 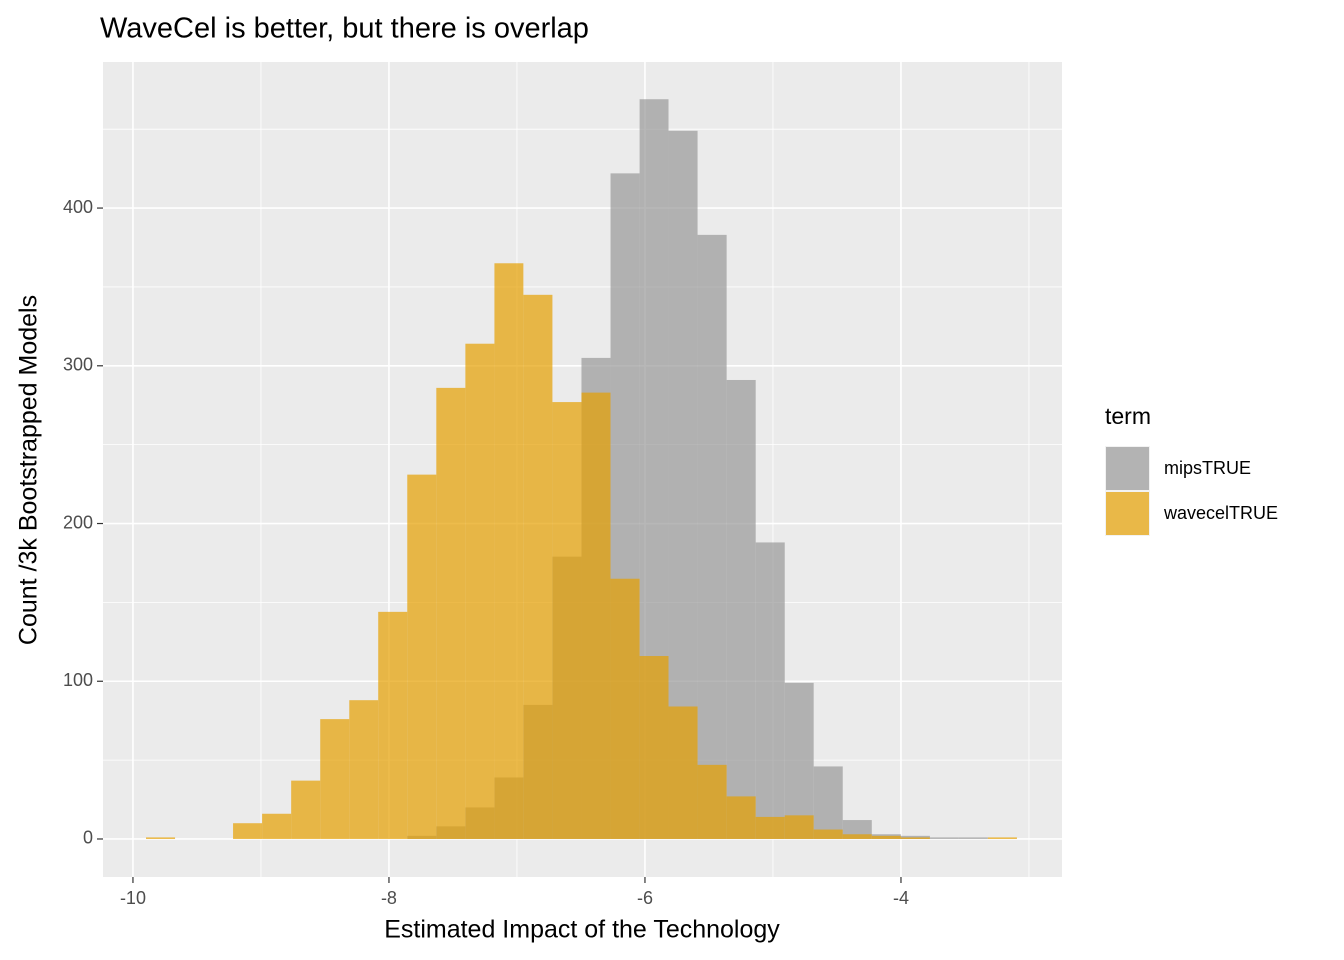 What do you see at coordinates (1207, 468) in the screenshot?
I see `legend-label: mipsTRUE` at bounding box center [1207, 468].